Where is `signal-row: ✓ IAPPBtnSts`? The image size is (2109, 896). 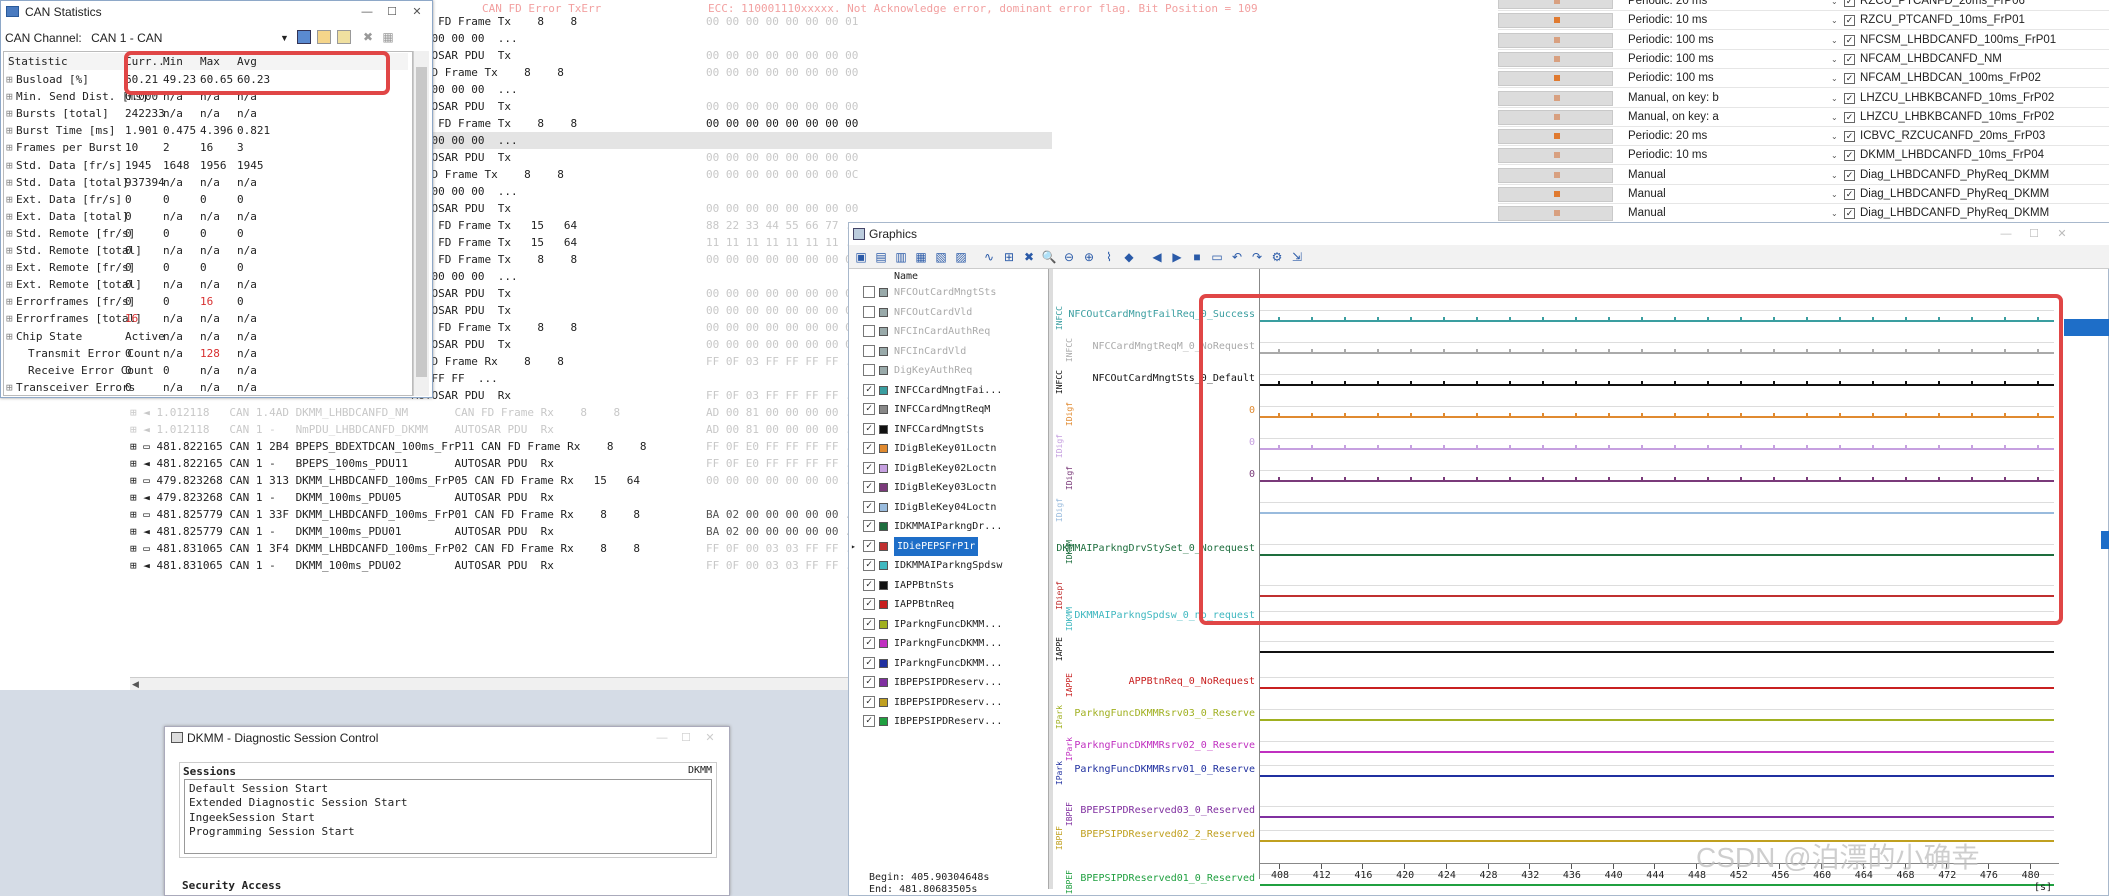
signal-row: ✓ IAPPBtnSts is located at coordinates (949, 585).